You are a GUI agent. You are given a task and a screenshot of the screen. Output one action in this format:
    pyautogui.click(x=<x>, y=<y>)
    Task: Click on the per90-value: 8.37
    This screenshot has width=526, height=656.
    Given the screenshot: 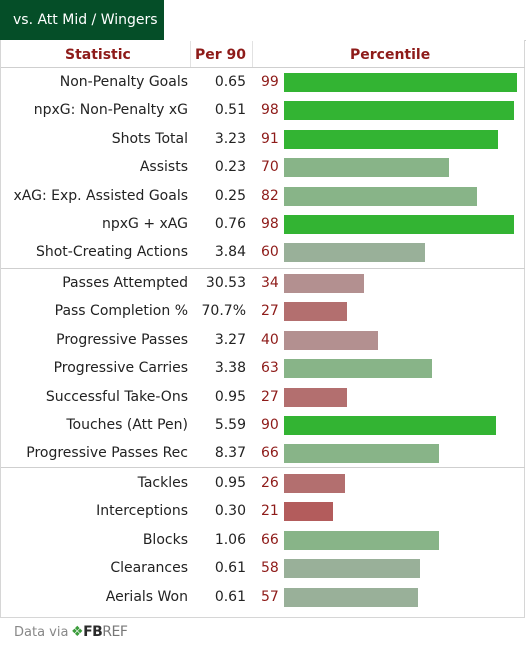 What is the action you would take?
    pyautogui.click(x=230, y=453)
    